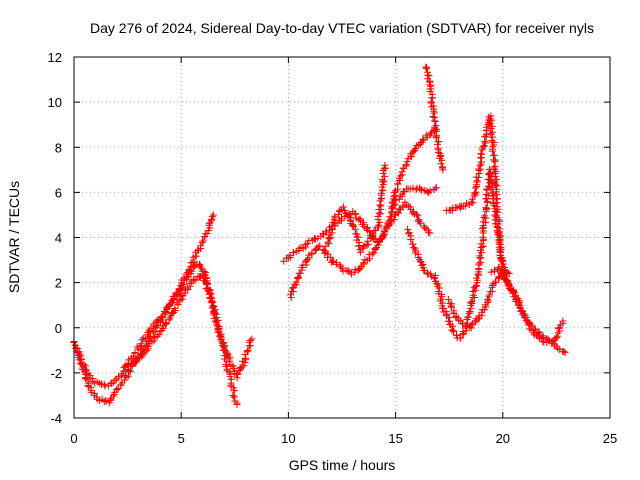 This screenshot has width=640, height=480. What do you see at coordinates (506, 313) in the screenshot?
I see `series-track-k` at bounding box center [506, 313].